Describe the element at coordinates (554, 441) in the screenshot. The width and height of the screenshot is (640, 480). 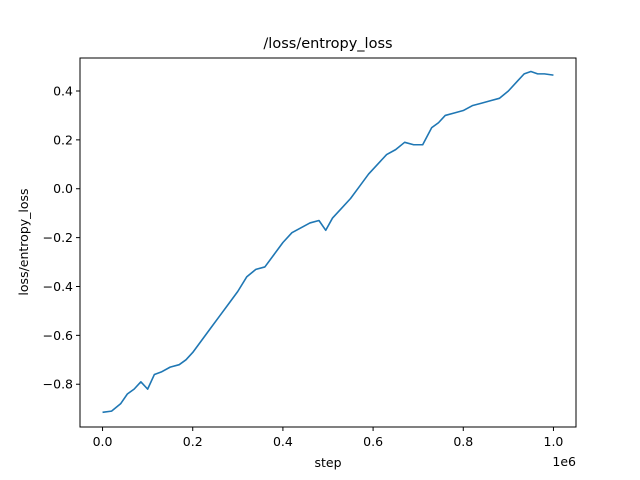
I see `x-tick-label: 1.0` at that location.